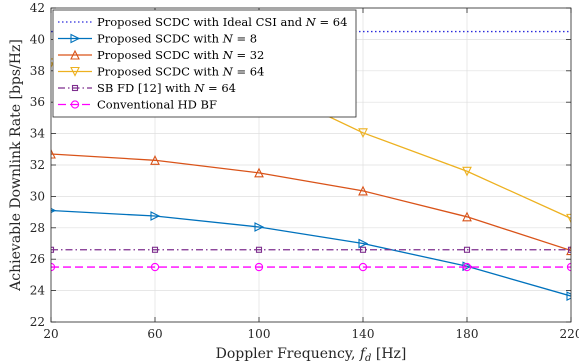 The image size is (579, 364). Describe the element at coordinates (154, 334) in the screenshot. I see `x-tick-label: 60` at that location.